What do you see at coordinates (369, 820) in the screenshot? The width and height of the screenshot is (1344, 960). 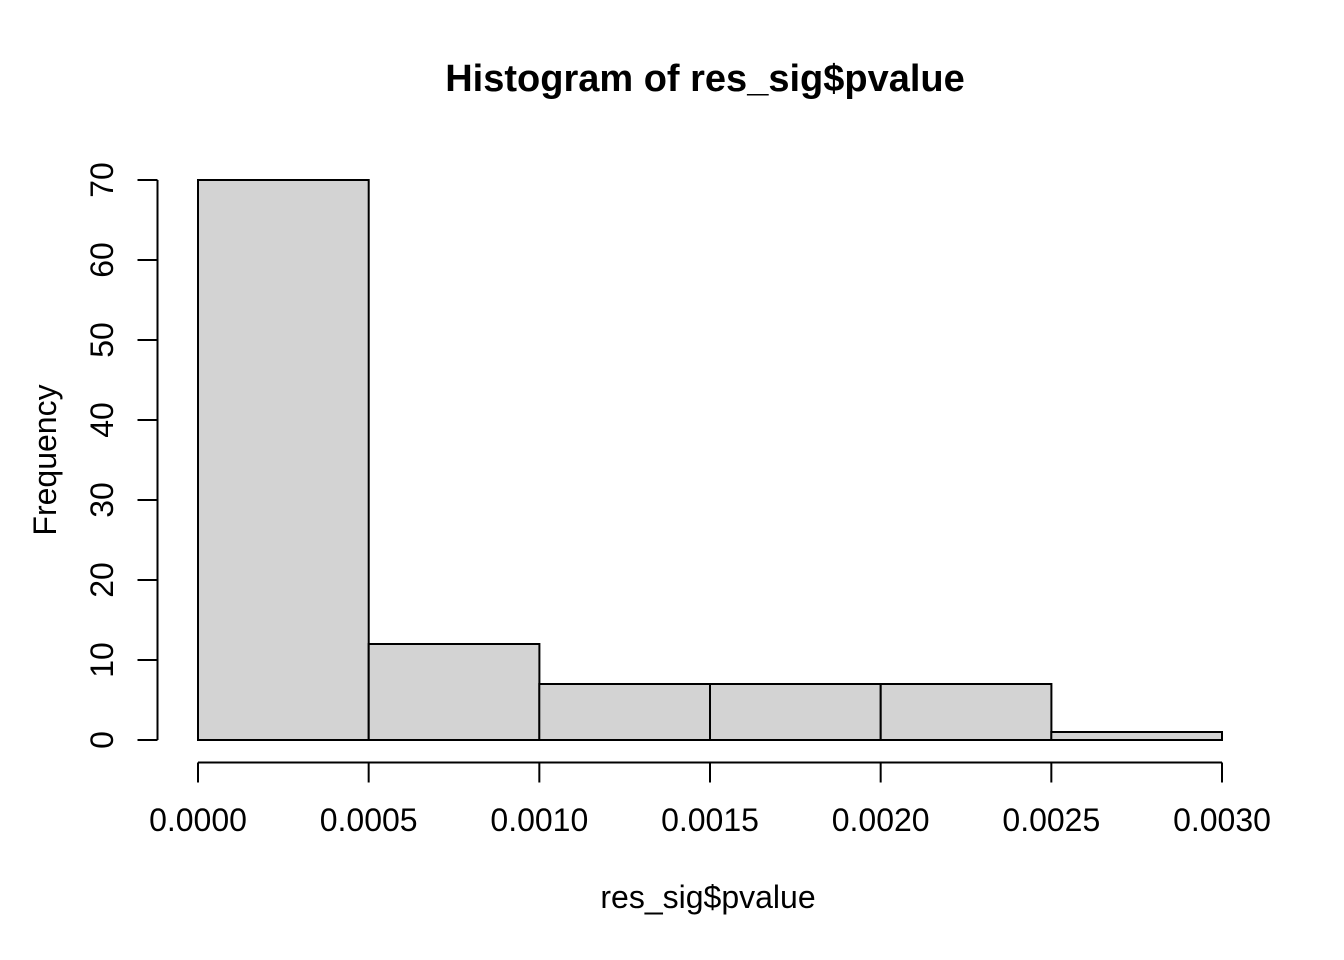 I see `x-tick-label: 0.0005` at bounding box center [369, 820].